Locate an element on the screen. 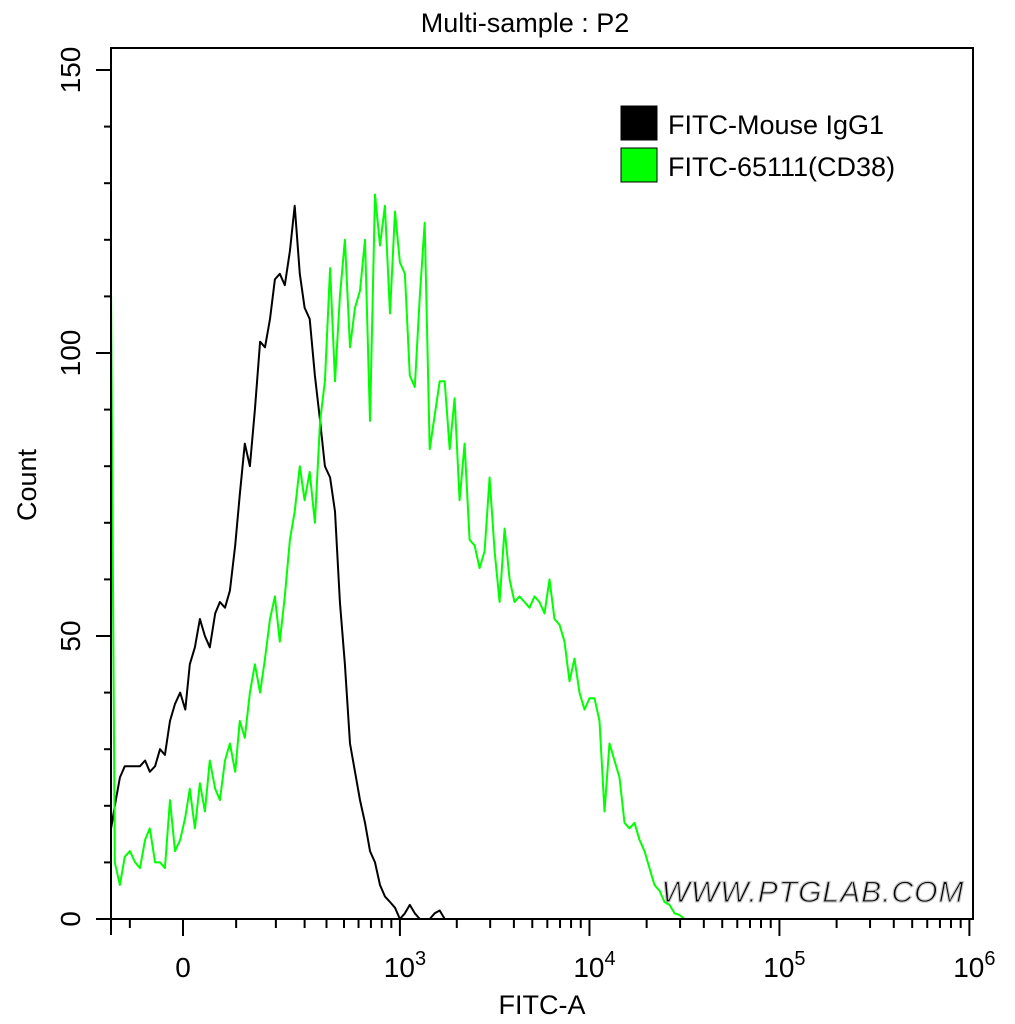 Image resolution: width=1015 pixels, height=1024 pixels. legend-swatch-igg1 is located at coordinates (639, 123).